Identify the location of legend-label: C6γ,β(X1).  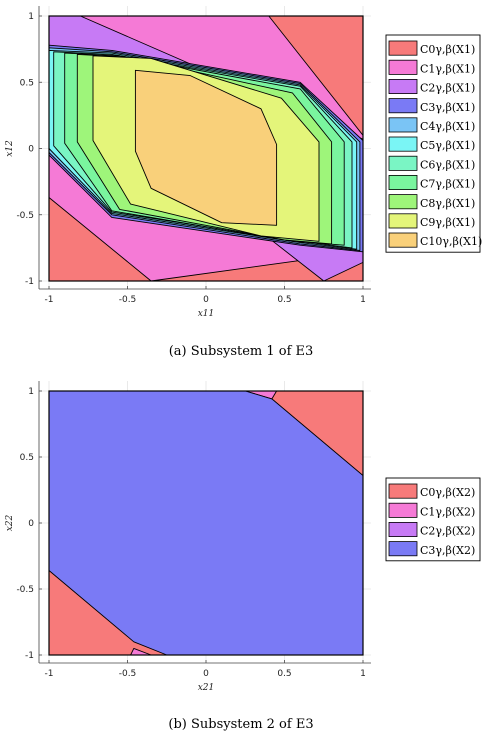
(447, 164).